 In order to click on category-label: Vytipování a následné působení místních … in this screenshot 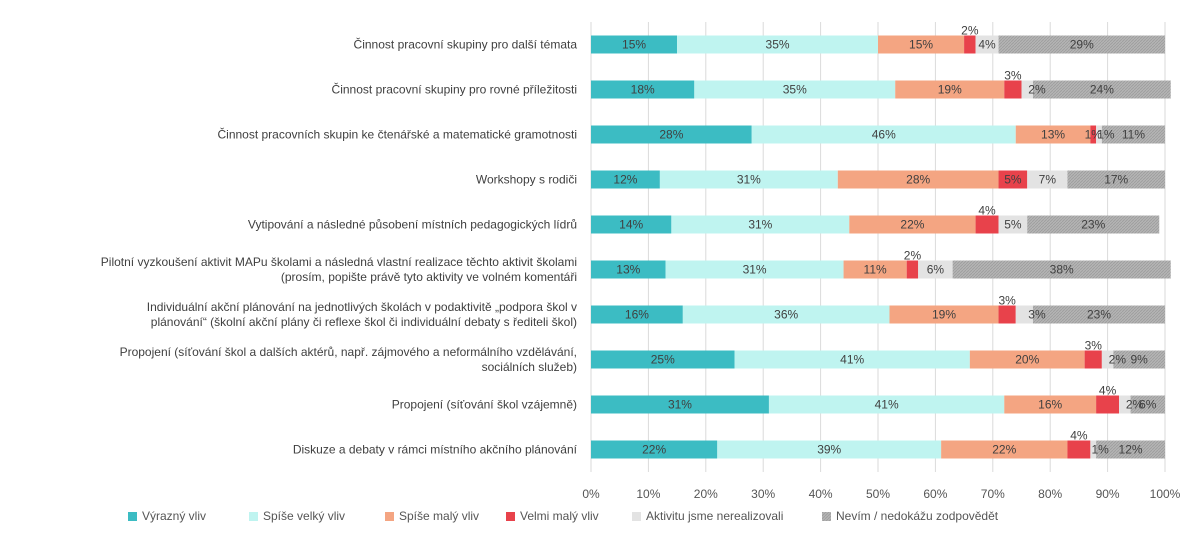, I will do `click(412, 225)`.